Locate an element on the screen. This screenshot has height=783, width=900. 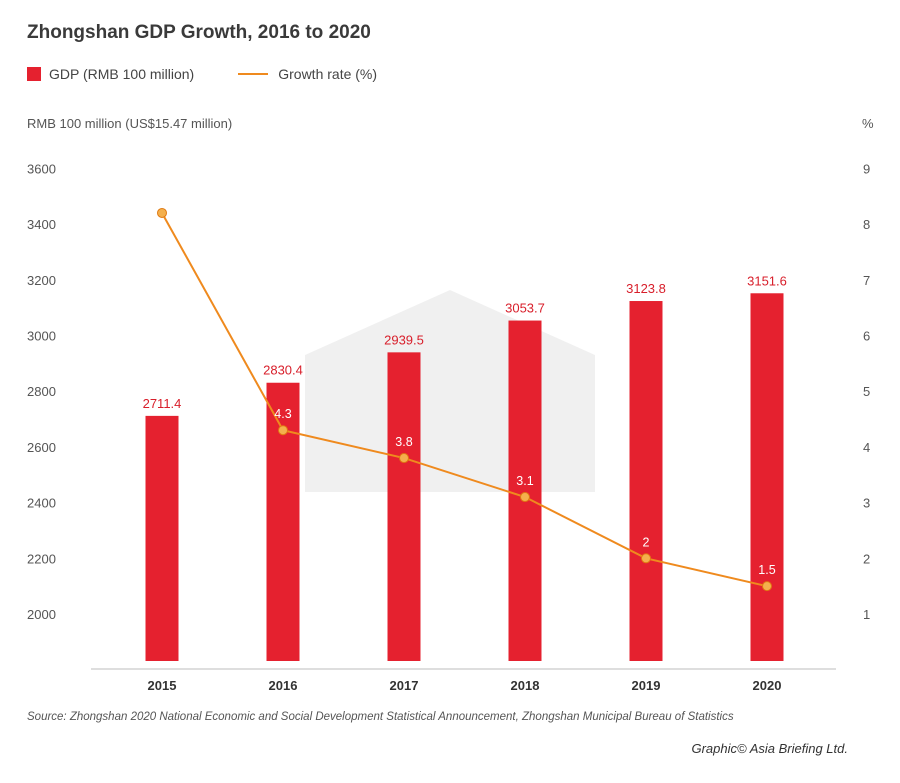
x-axis-ticks: 2015 2016 2017 2018 2019 2020 is located at coordinates (465, 685).